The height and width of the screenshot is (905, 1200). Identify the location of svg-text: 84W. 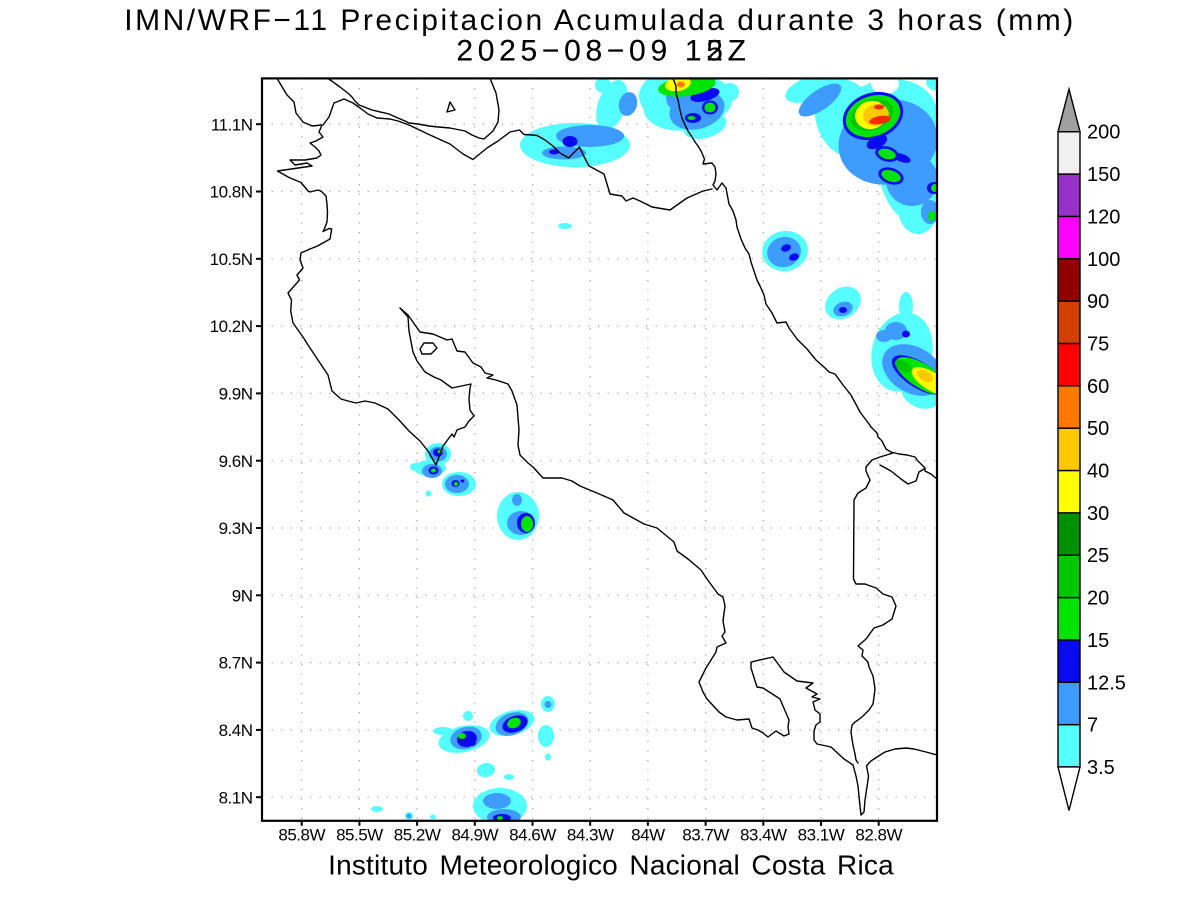
(648, 835).